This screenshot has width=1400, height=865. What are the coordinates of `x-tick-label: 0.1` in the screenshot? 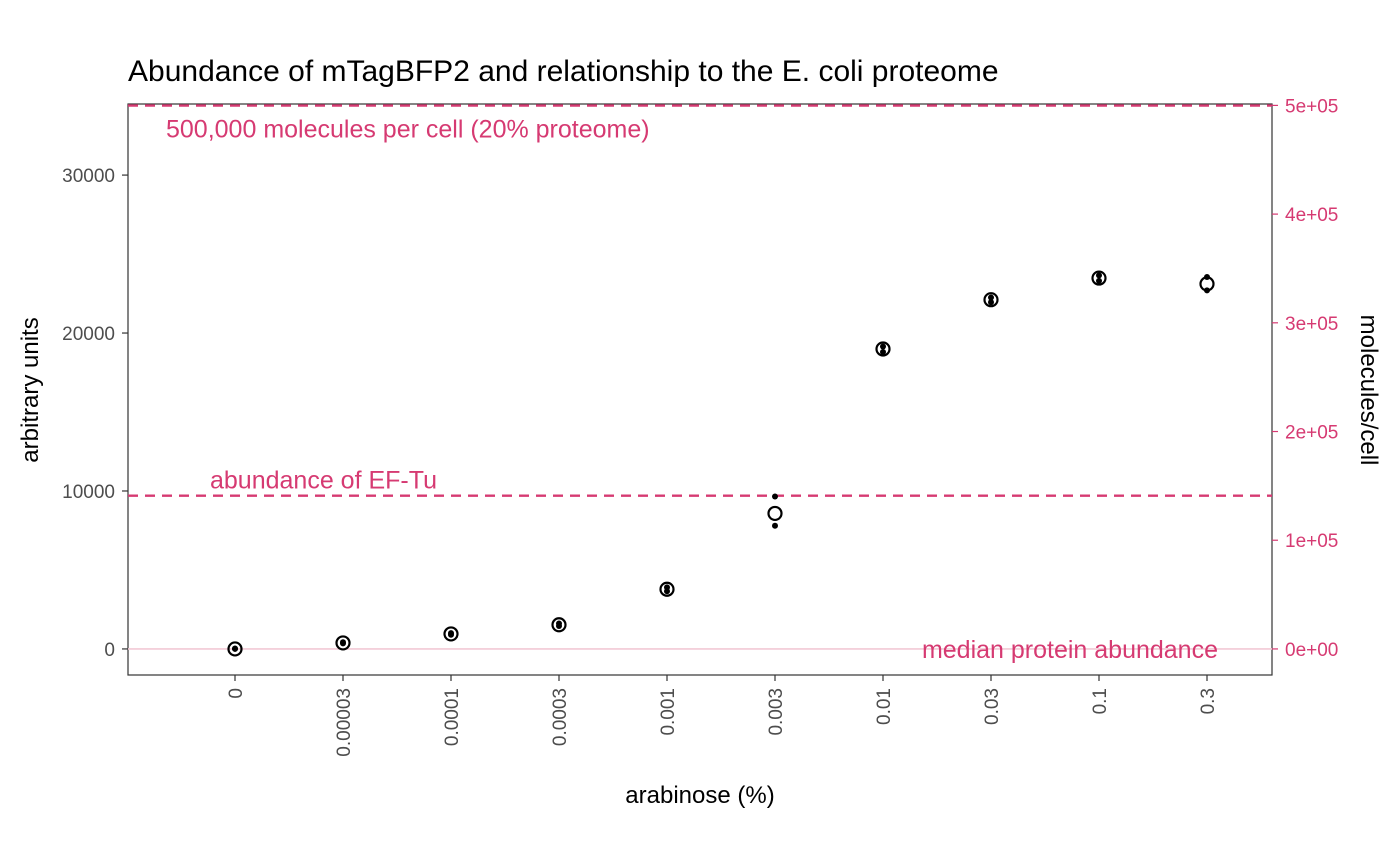 It's located at (1100, 701).